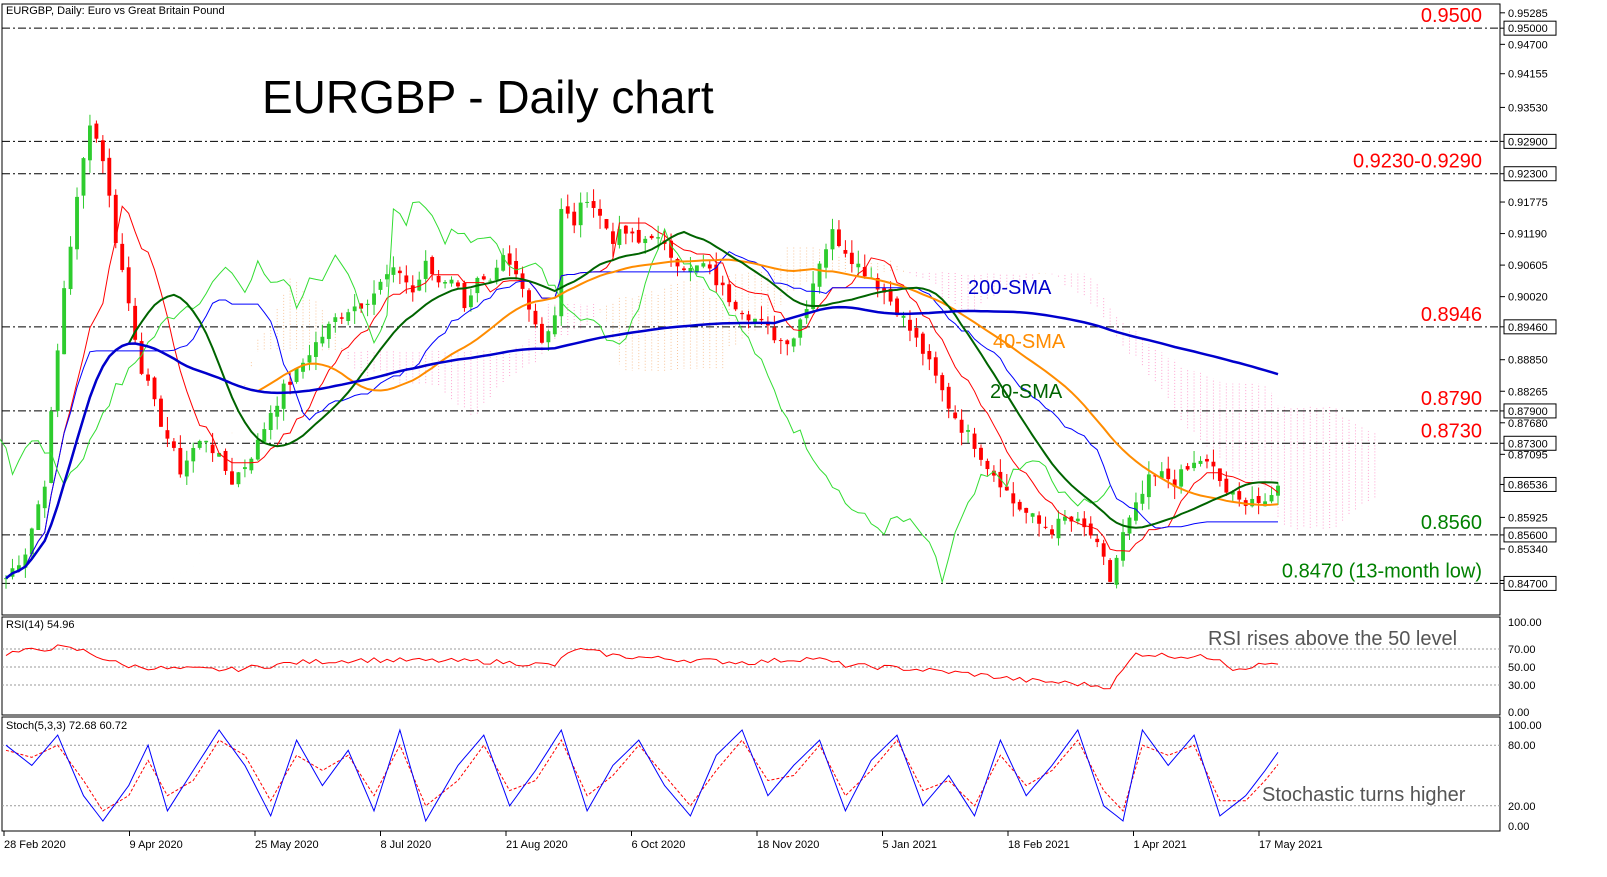  I want to click on price-tick-label: 0.94700, so click(1528, 45).